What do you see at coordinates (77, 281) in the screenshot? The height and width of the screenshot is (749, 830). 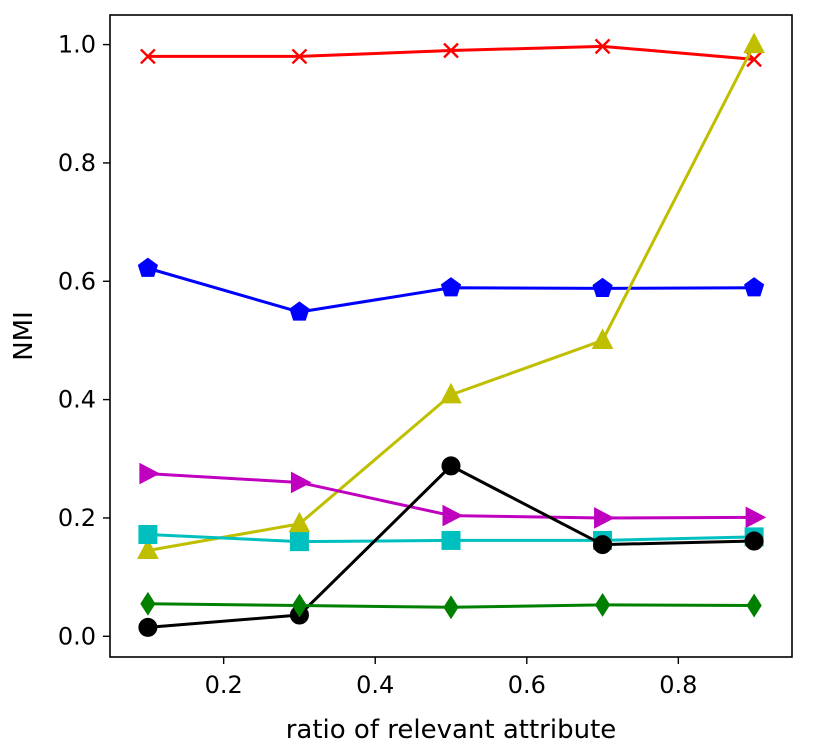 I see `y-tick-label: 0.6` at bounding box center [77, 281].